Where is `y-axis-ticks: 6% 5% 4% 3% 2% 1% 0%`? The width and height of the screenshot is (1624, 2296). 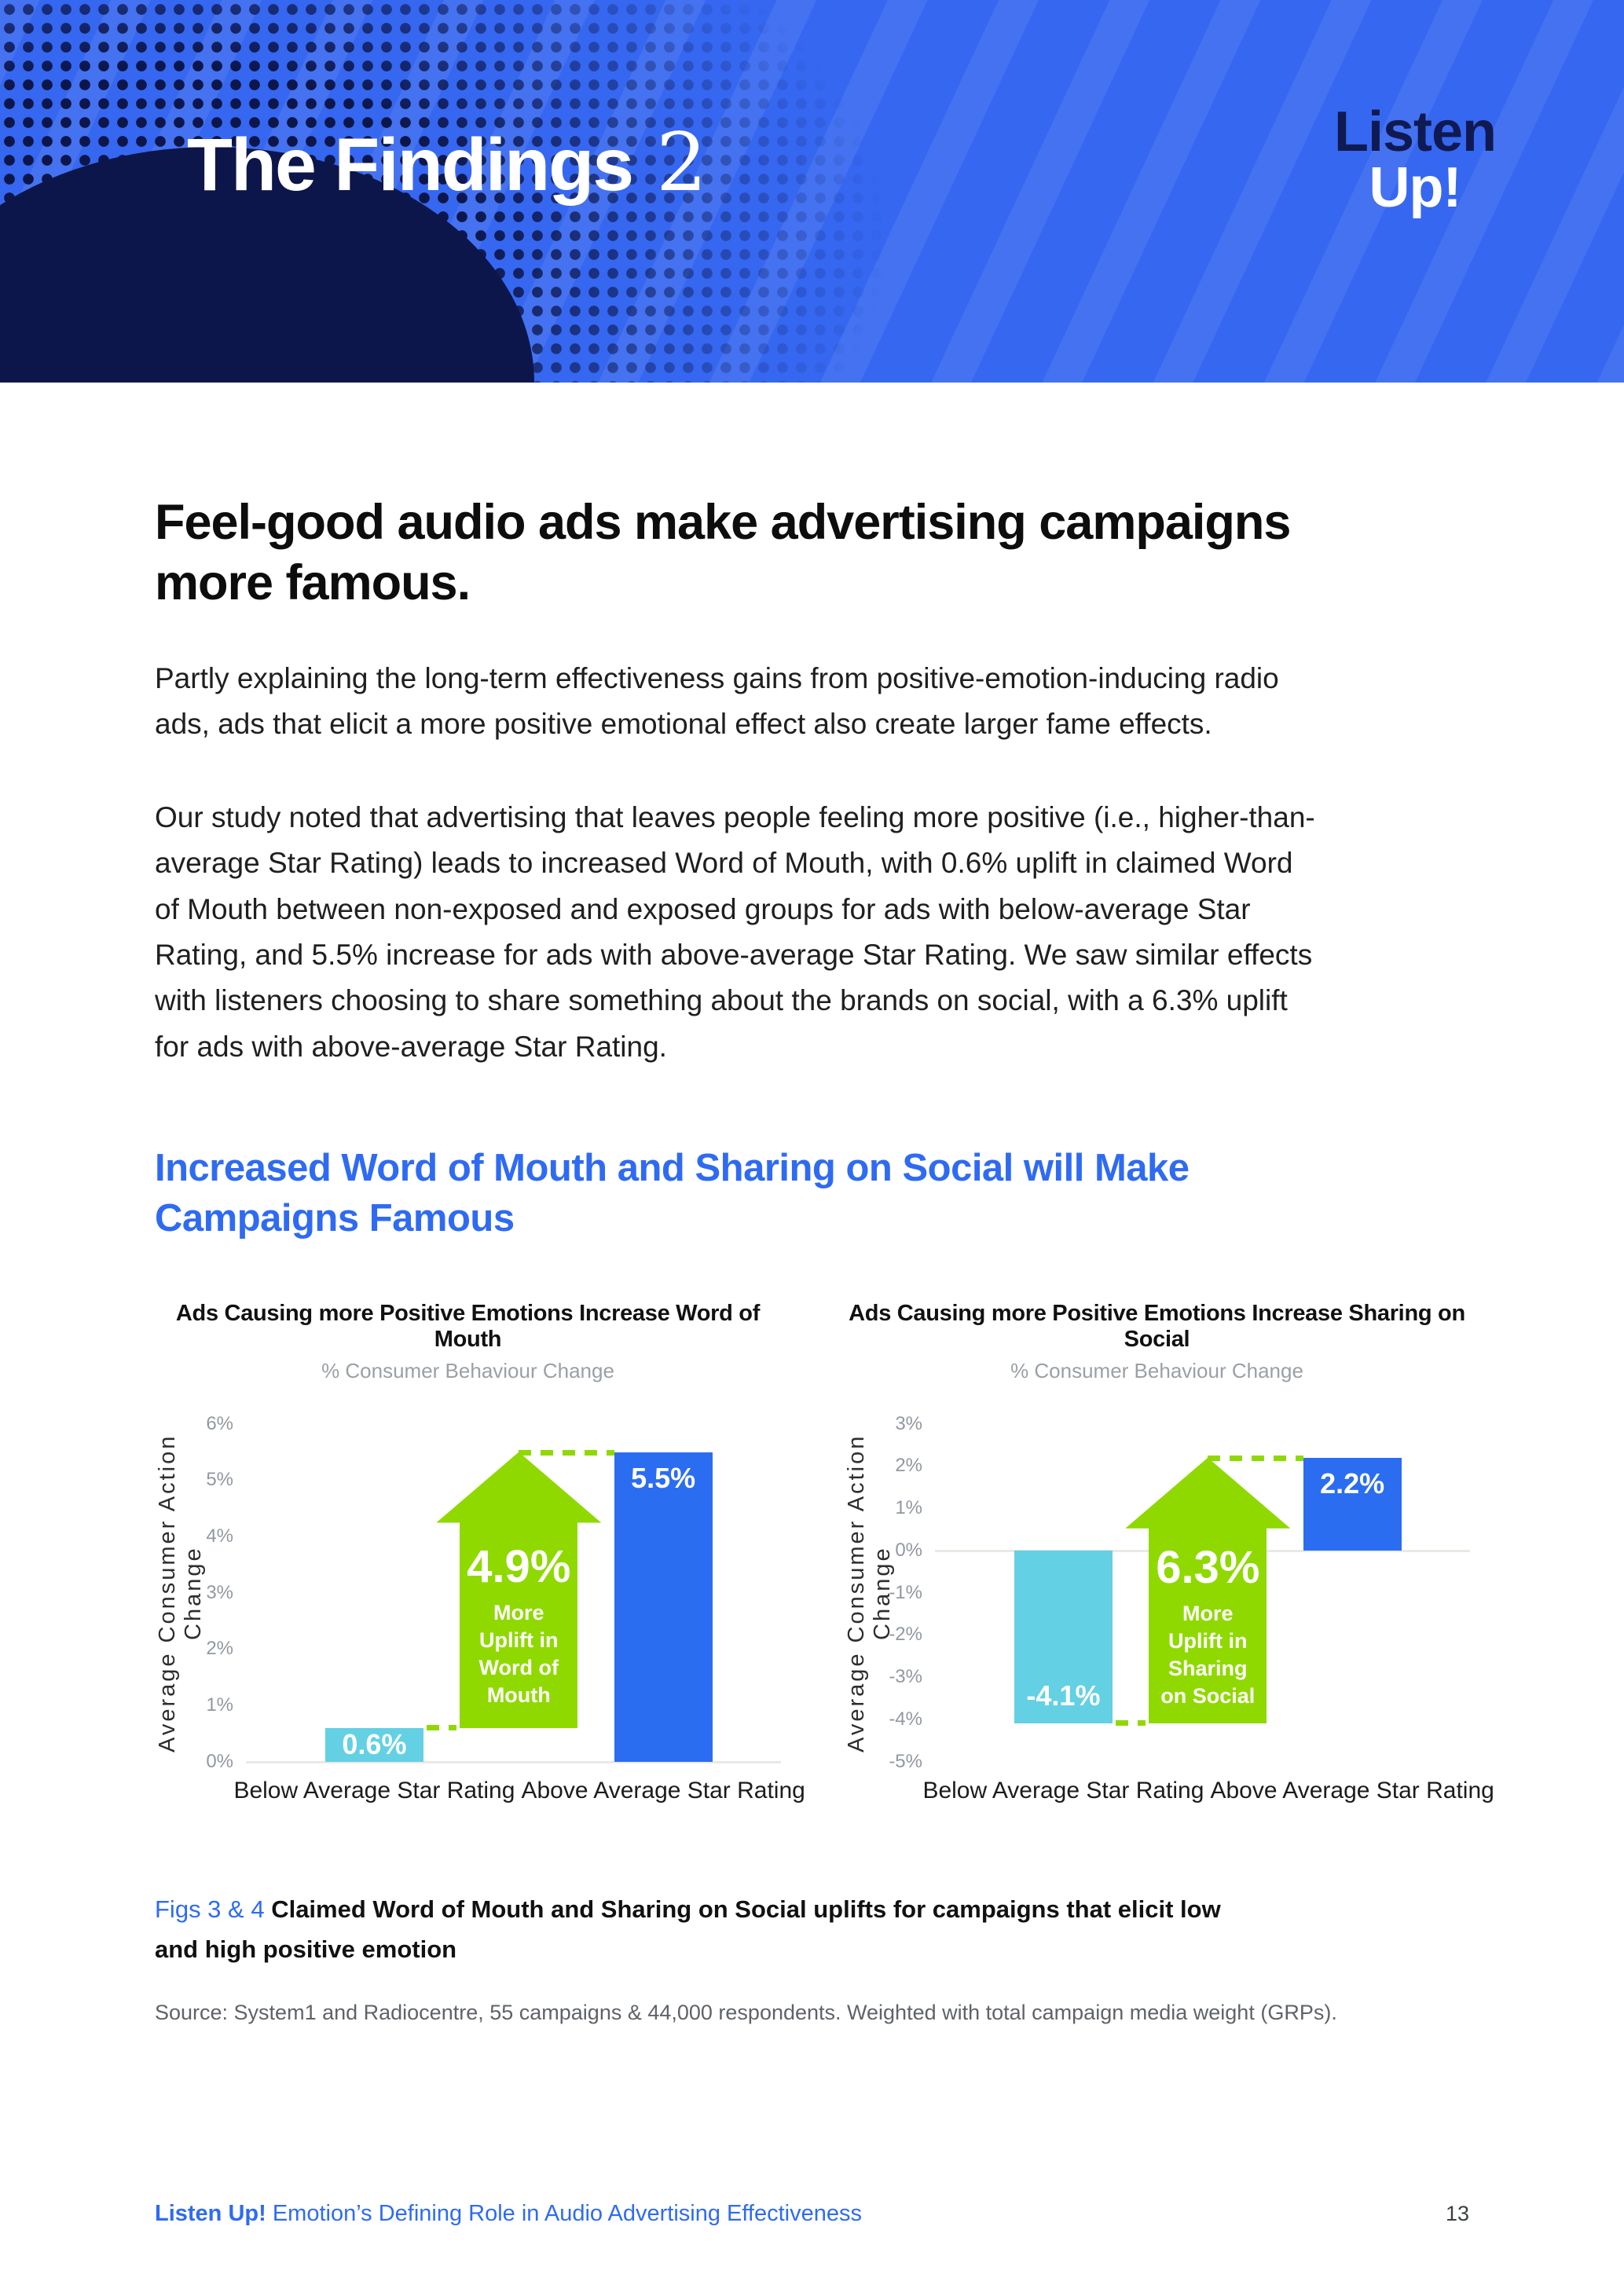
y-axis-ticks: 6% 5% 4% 3% 2% 1% 0% is located at coordinates (218, 1592).